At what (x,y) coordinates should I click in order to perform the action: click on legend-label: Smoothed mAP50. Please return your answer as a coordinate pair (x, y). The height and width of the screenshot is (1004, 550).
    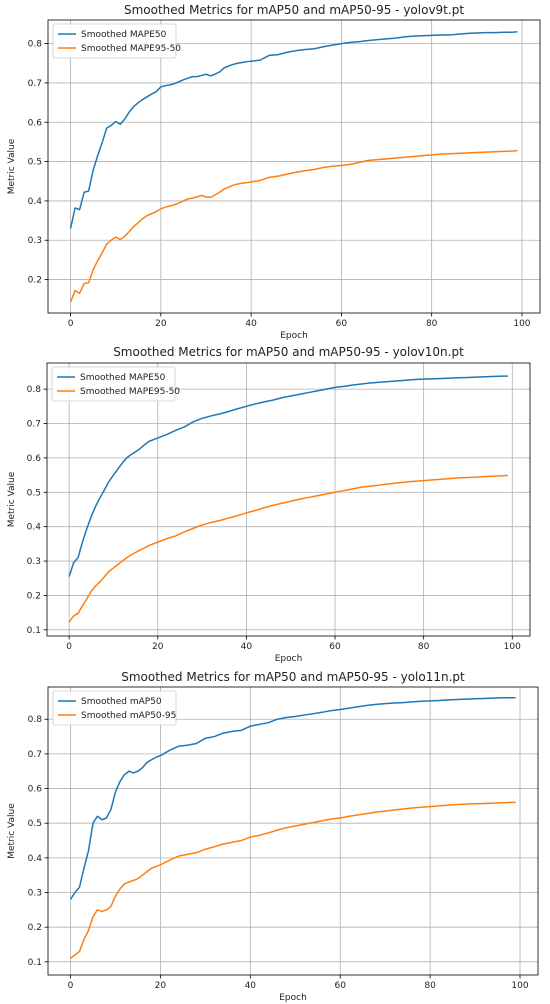
    Looking at the image, I should click on (121, 702).